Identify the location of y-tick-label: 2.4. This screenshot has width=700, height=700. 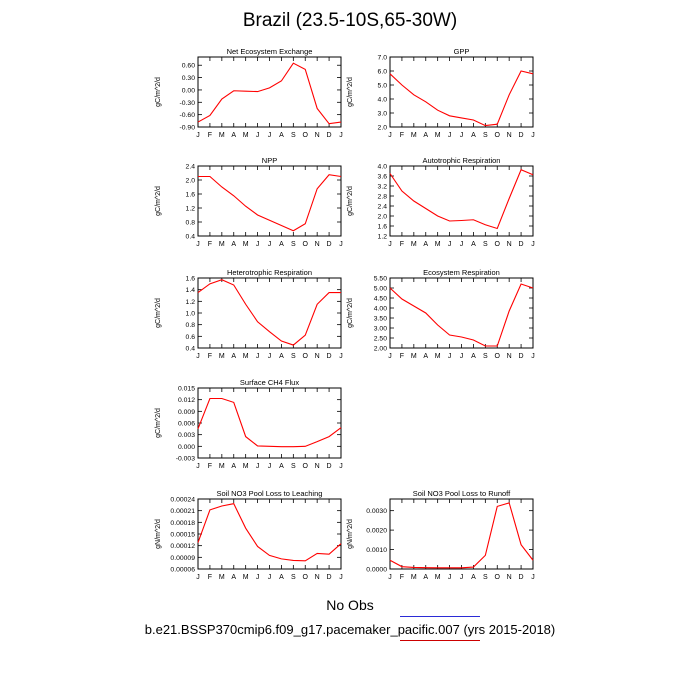
(191, 167).